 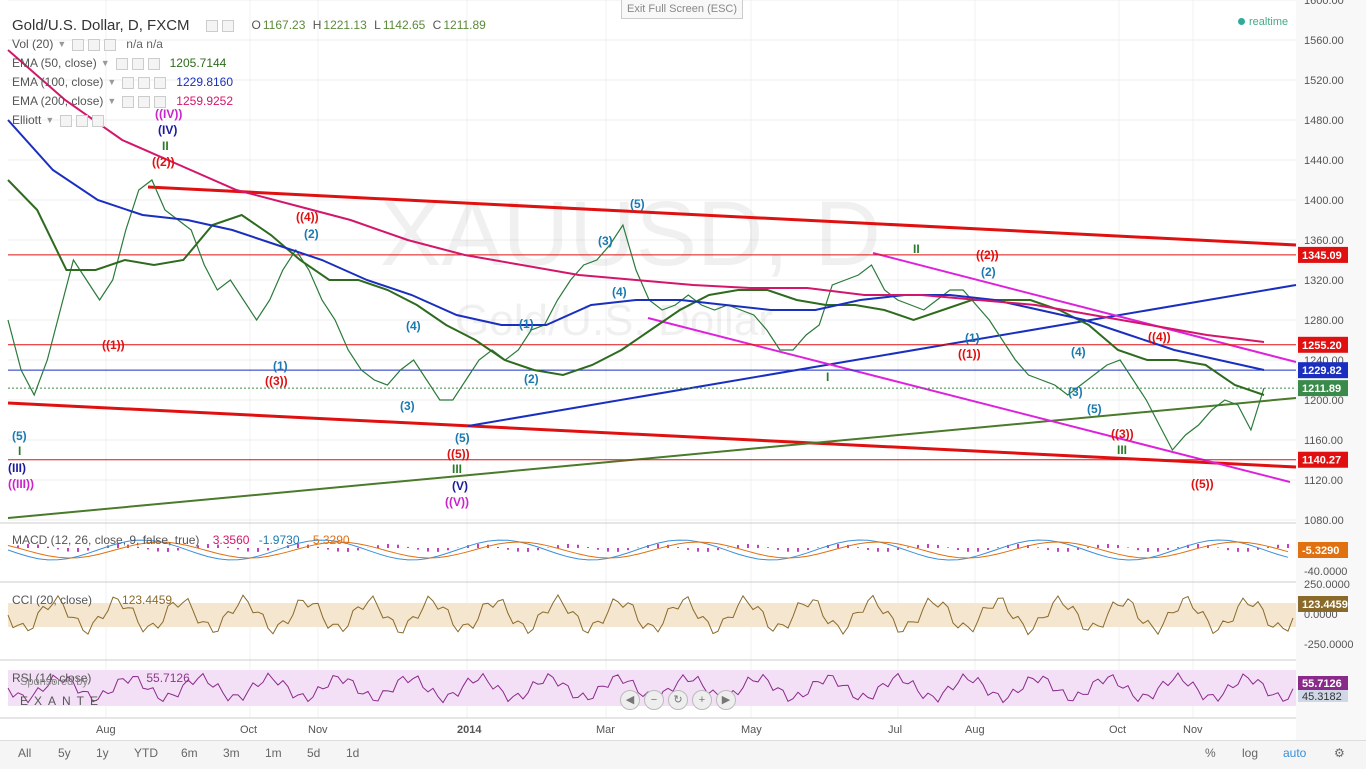 What do you see at coordinates (64, 753) in the screenshot?
I see `range-5y-button: 5y` at bounding box center [64, 753].